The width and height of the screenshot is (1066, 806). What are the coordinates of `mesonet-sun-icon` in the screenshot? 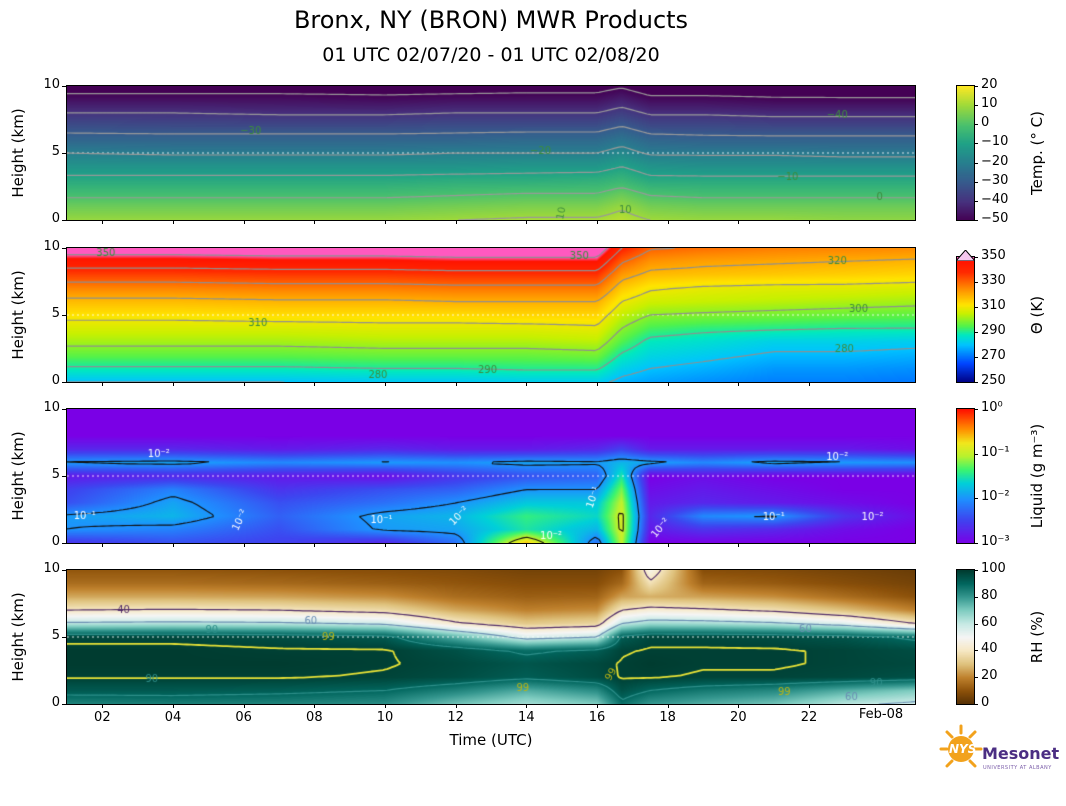 It's located at (961, 746).